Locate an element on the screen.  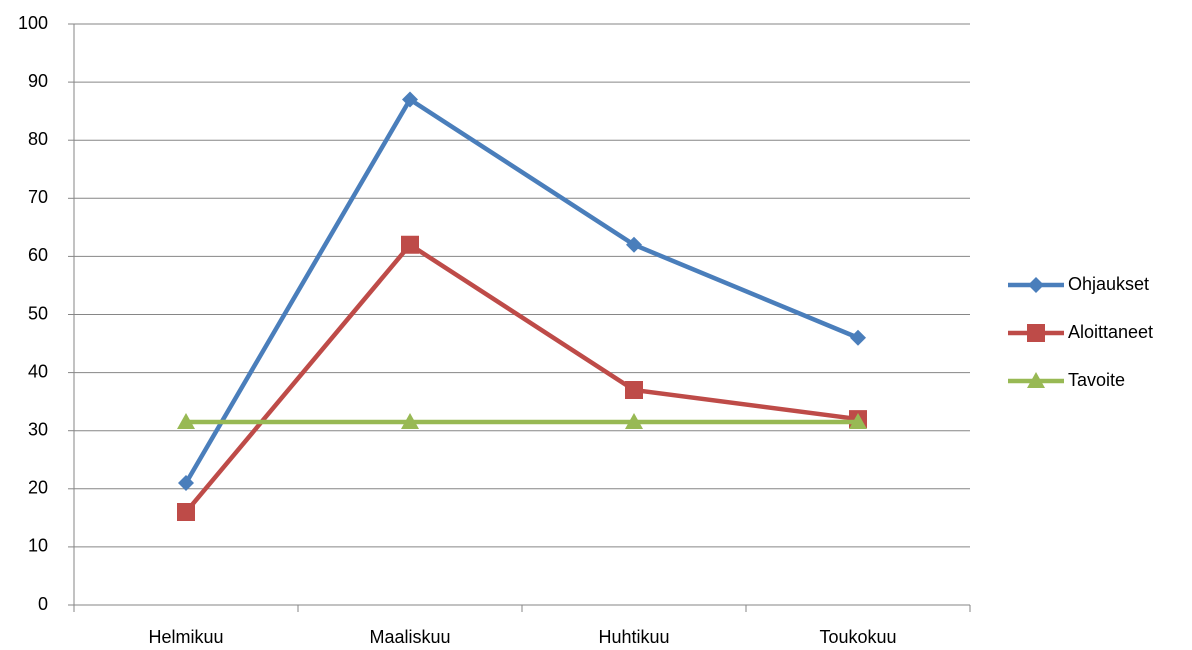
y-tick-label: 0 is located at coordinates (43, 604).